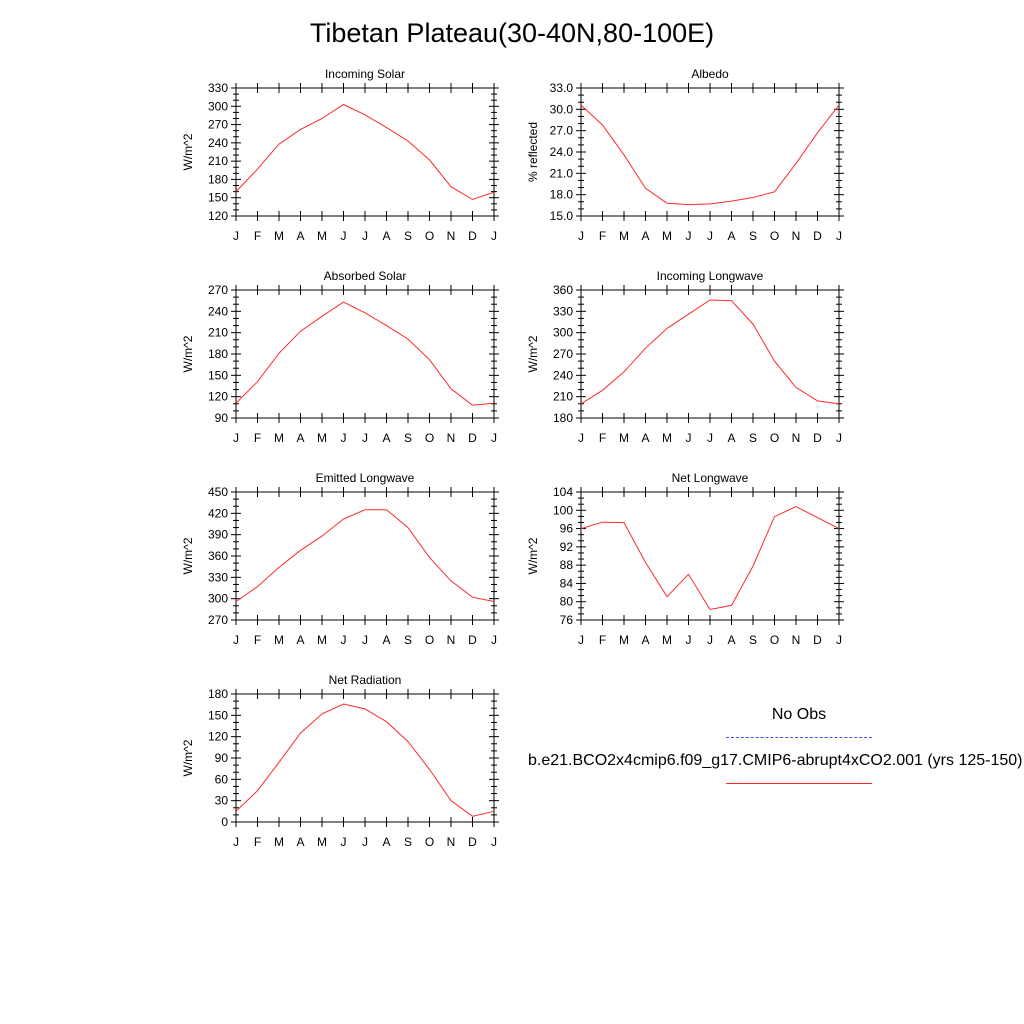  What do you see at coordinates (218, 216) in the screenshot?
I see `y-tick-label: 120` at bounding box center [218, 216].